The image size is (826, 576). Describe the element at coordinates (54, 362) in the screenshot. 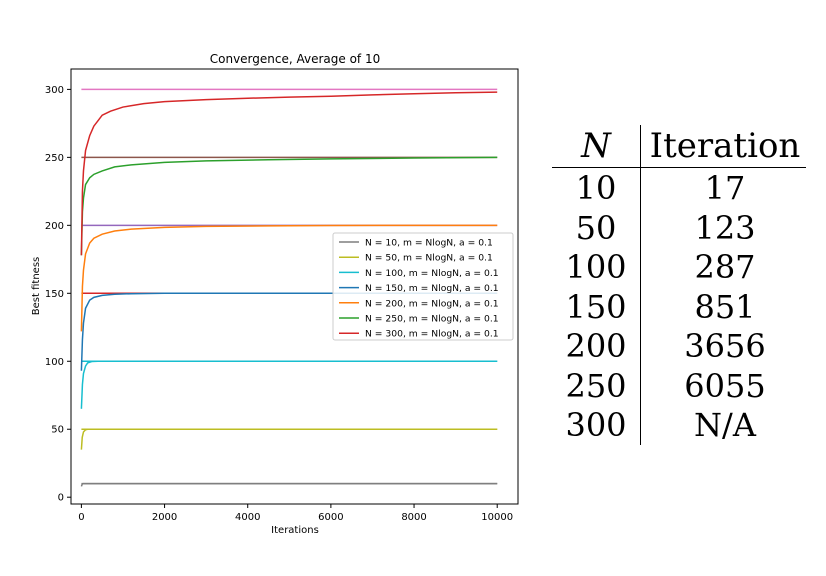

I see `y-tick-label: 100` at that location.